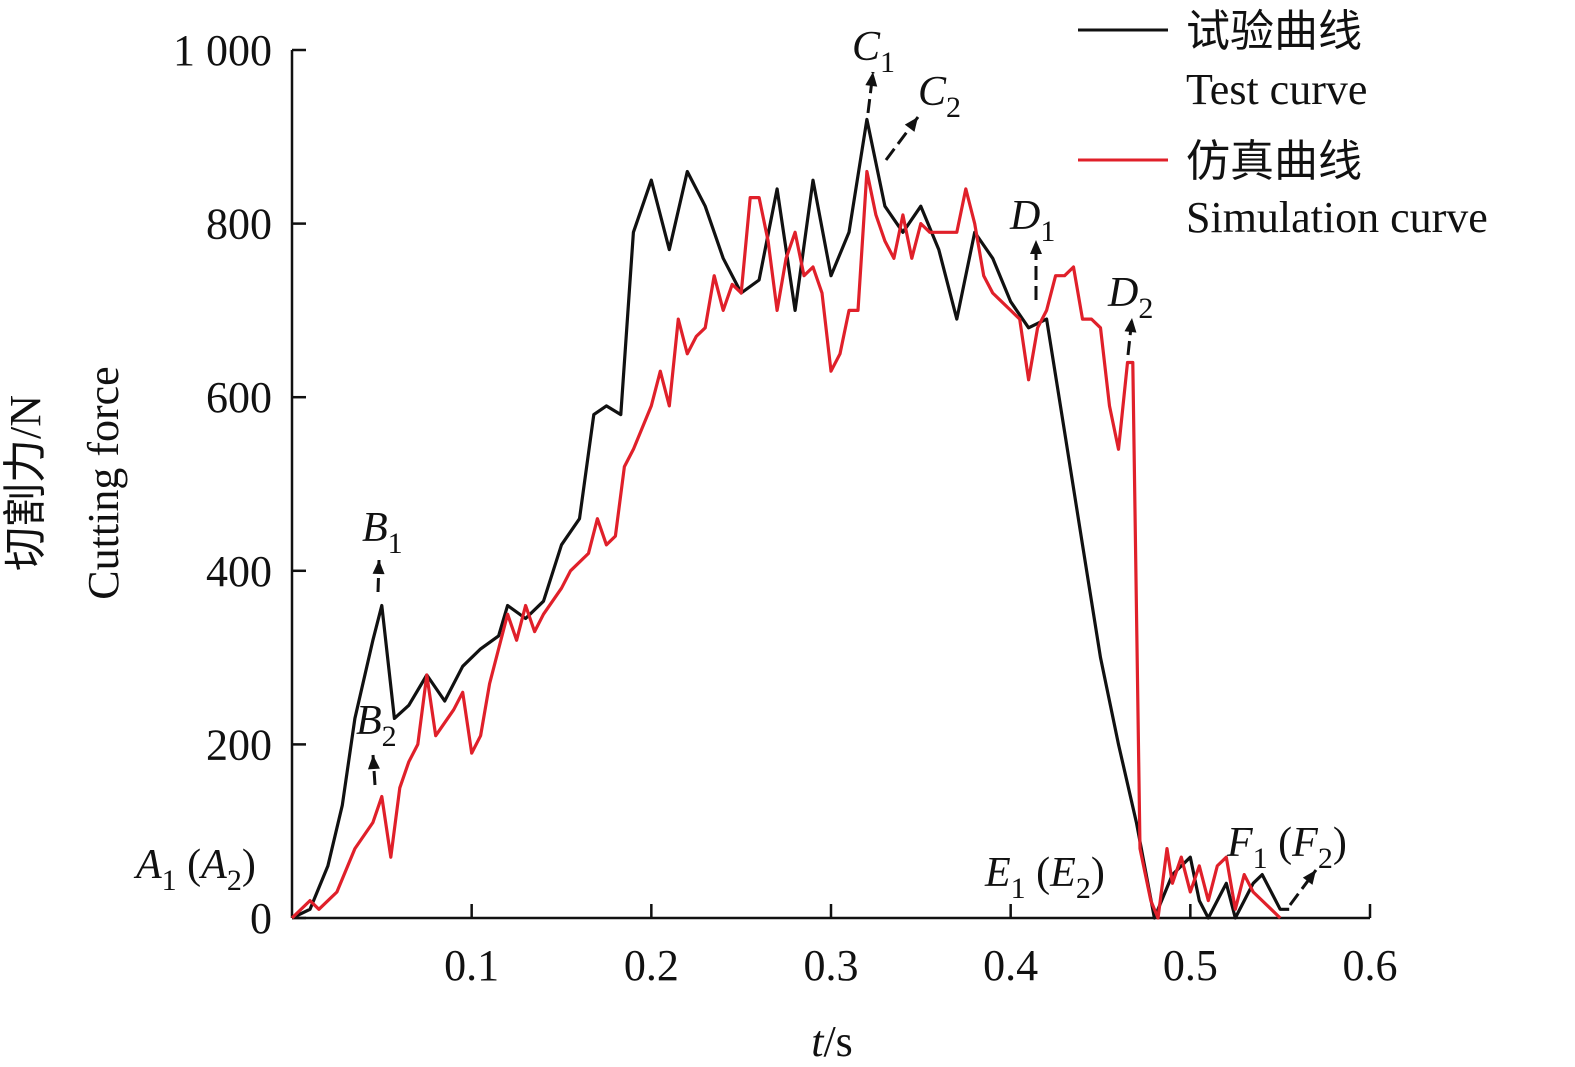 Image resolution: width=1575 pixels, height=1067 pixels. I want to click on y-axis-label-group: 切割力/N Cutting force, so click(64, 482).